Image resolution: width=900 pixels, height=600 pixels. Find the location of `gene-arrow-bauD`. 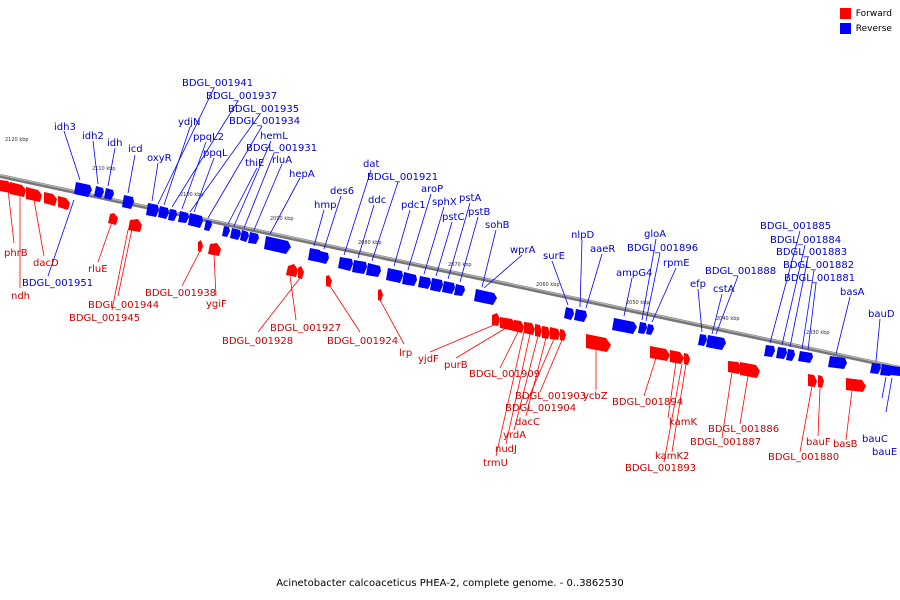

gene-arrow-bauD is located at coordinates (875, 368).